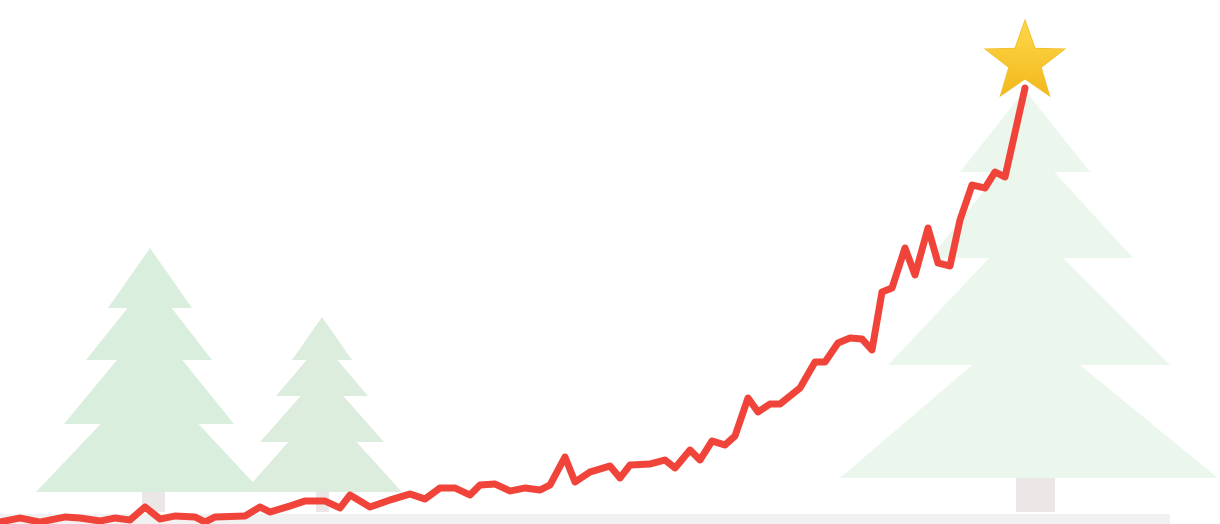  I want to click on star, so click(1025, 58).